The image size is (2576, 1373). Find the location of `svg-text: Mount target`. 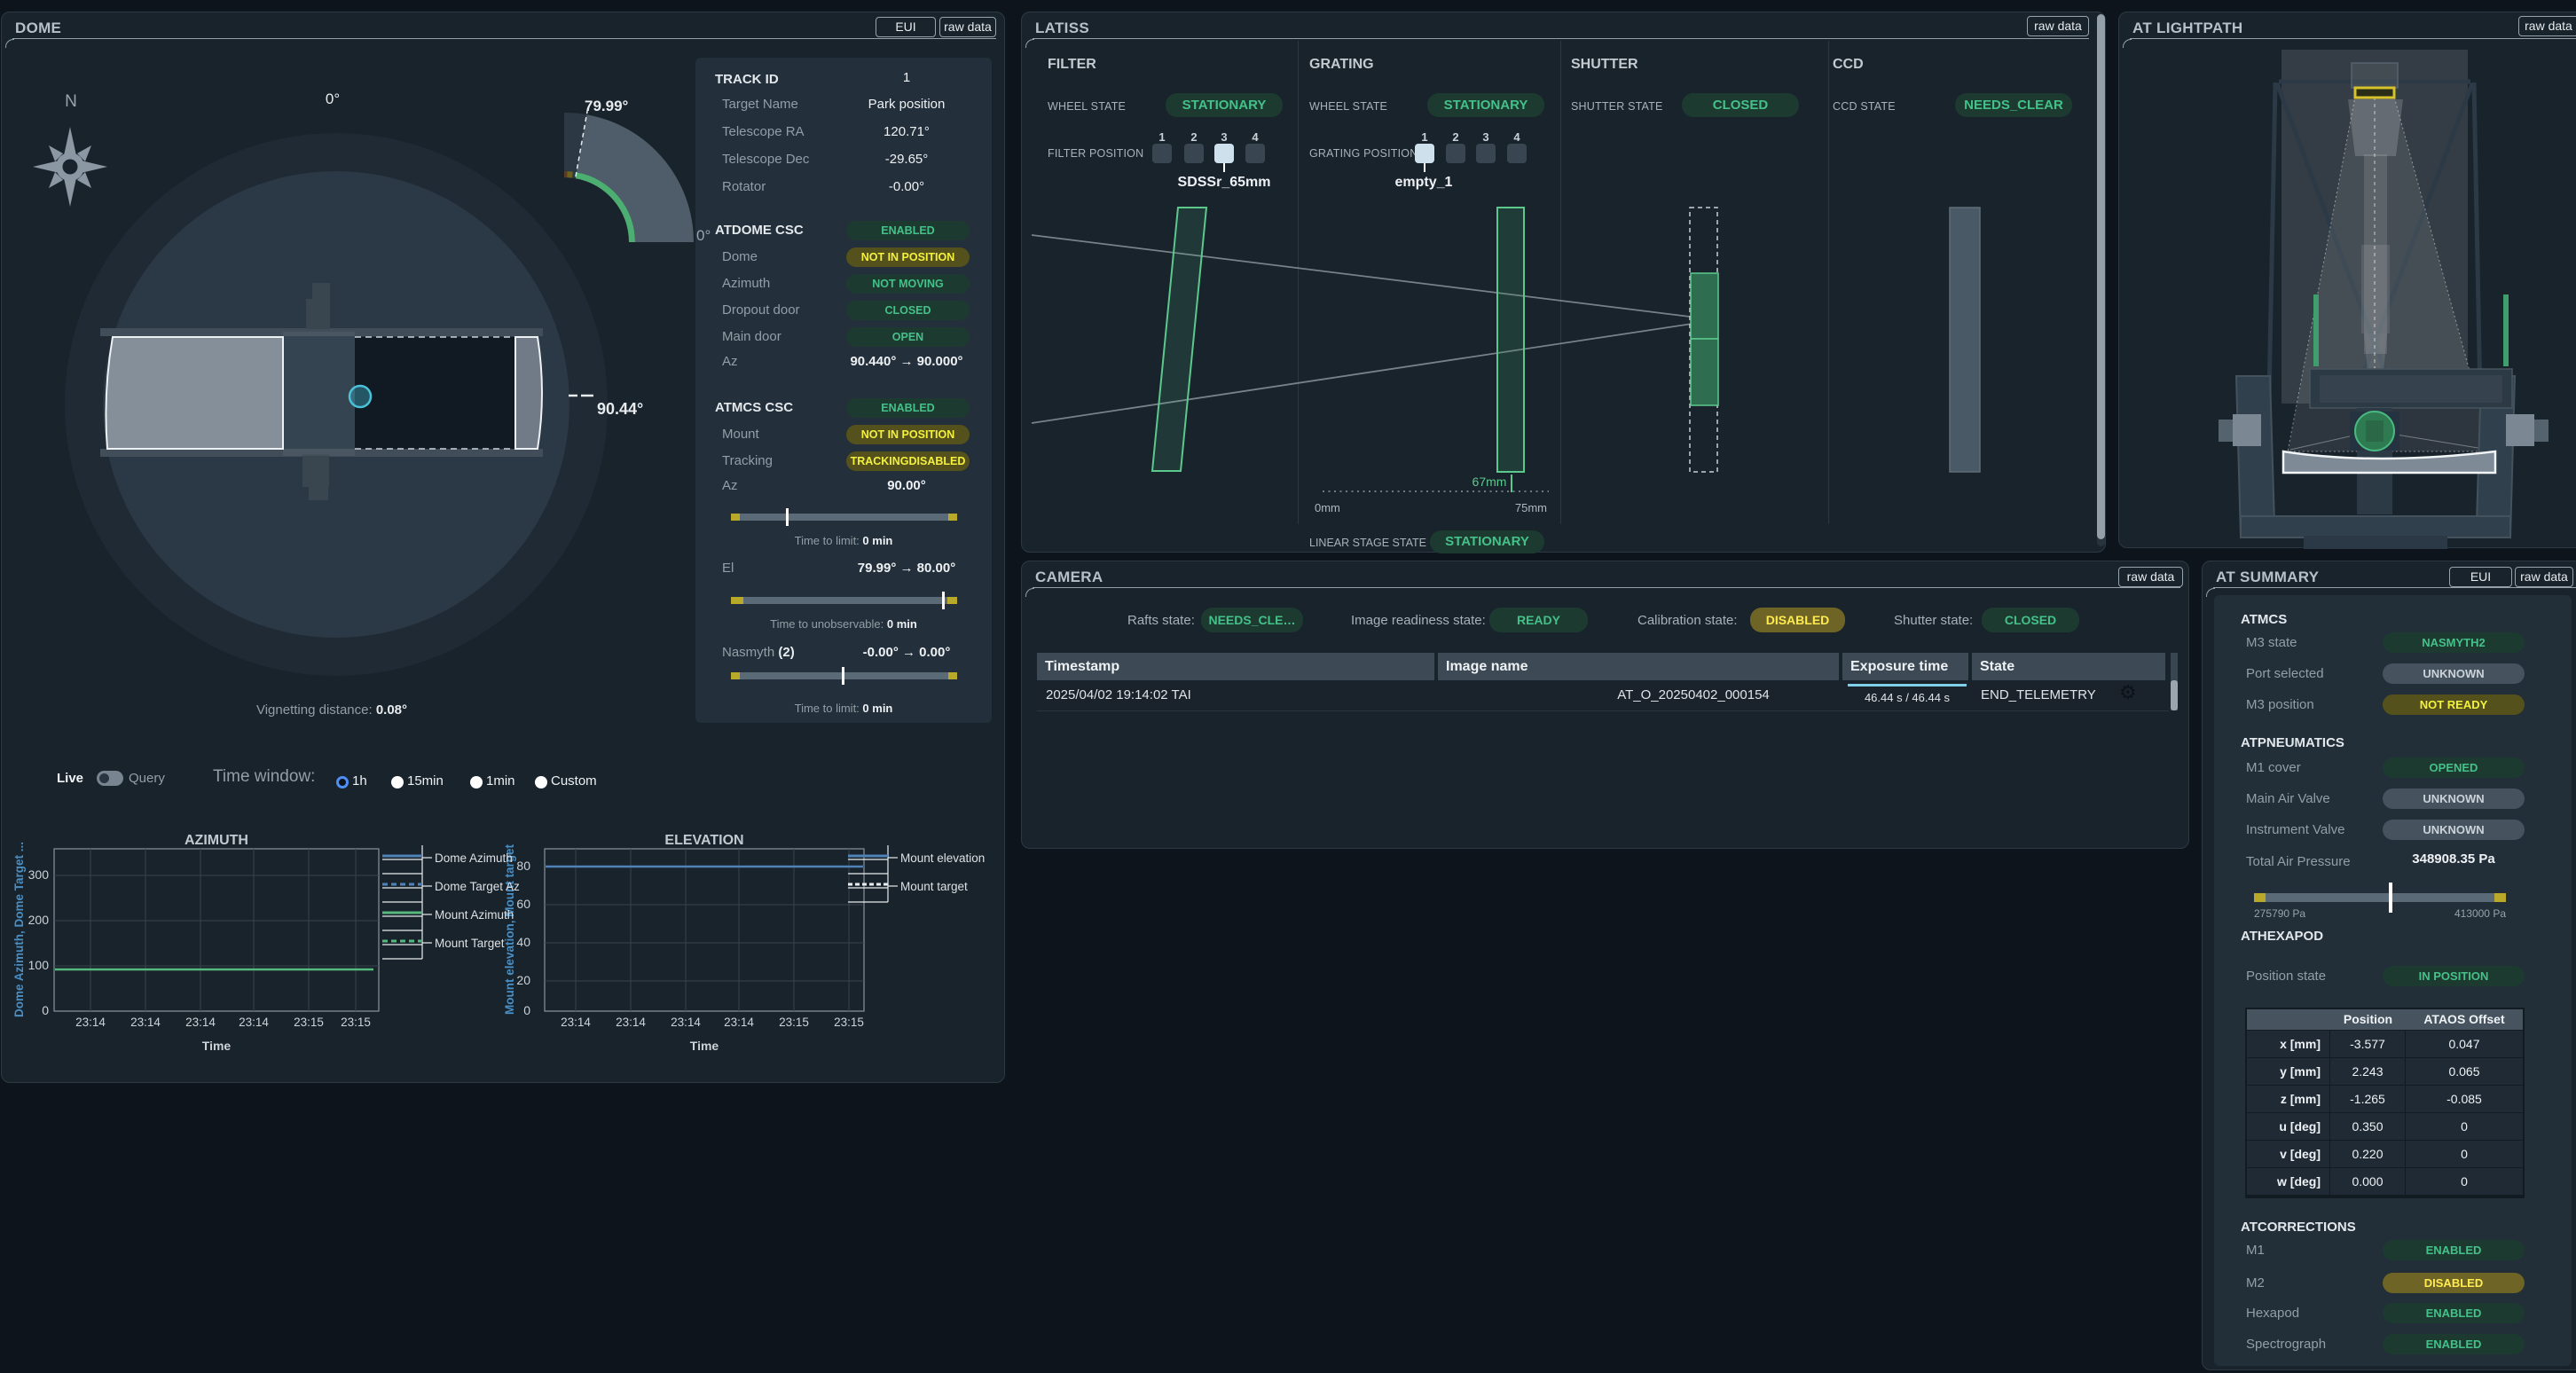

svg-text: Mount target is located at coordinates (934, 886).